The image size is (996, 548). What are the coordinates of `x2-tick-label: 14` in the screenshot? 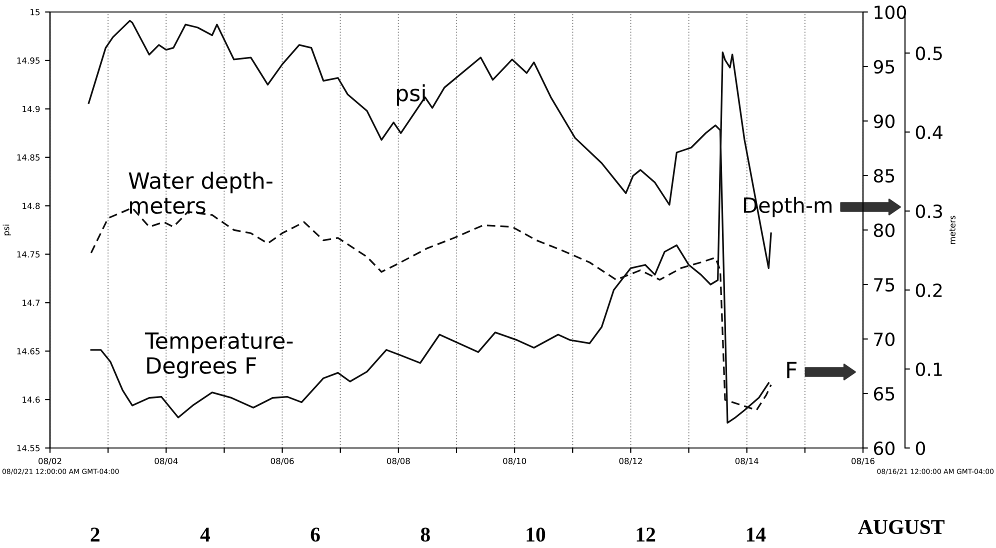 It's located at (756, 535).